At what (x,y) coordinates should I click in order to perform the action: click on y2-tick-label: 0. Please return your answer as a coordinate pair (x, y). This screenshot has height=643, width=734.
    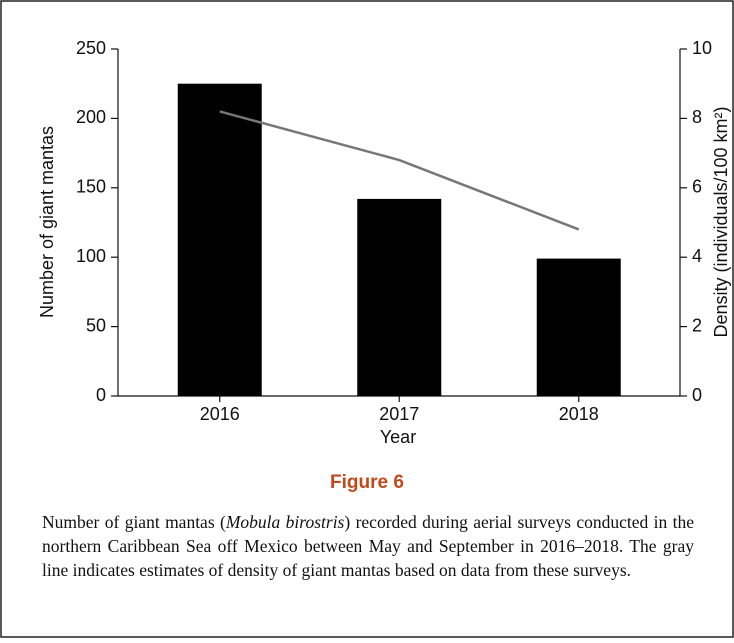
    Looking at the image, I should click on (697, 395).